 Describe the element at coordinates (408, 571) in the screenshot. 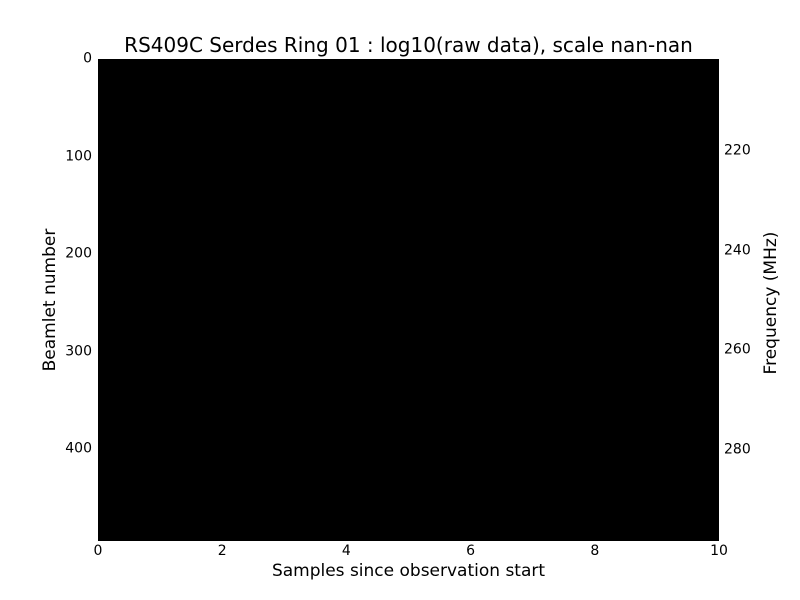

I see `x-axis-label: Samples since observation start` at that location.